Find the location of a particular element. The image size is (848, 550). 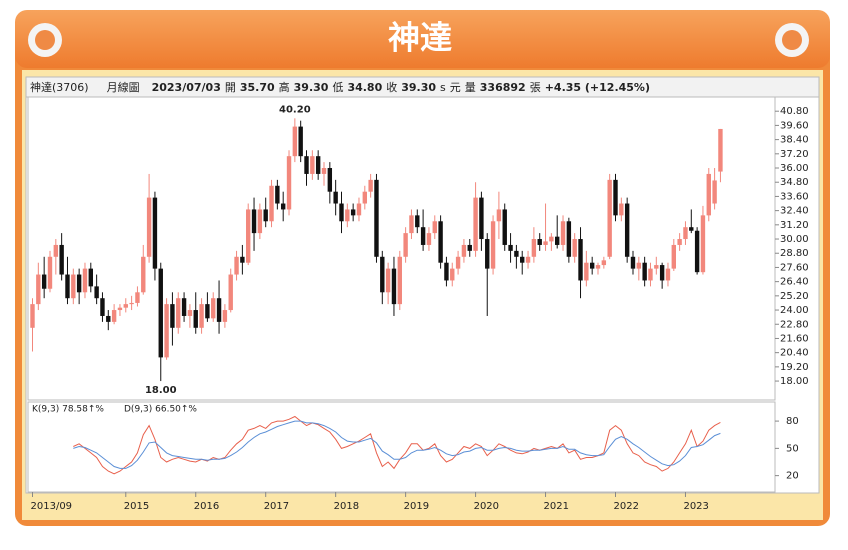

banner-dot is located at coordinates (792, 40).